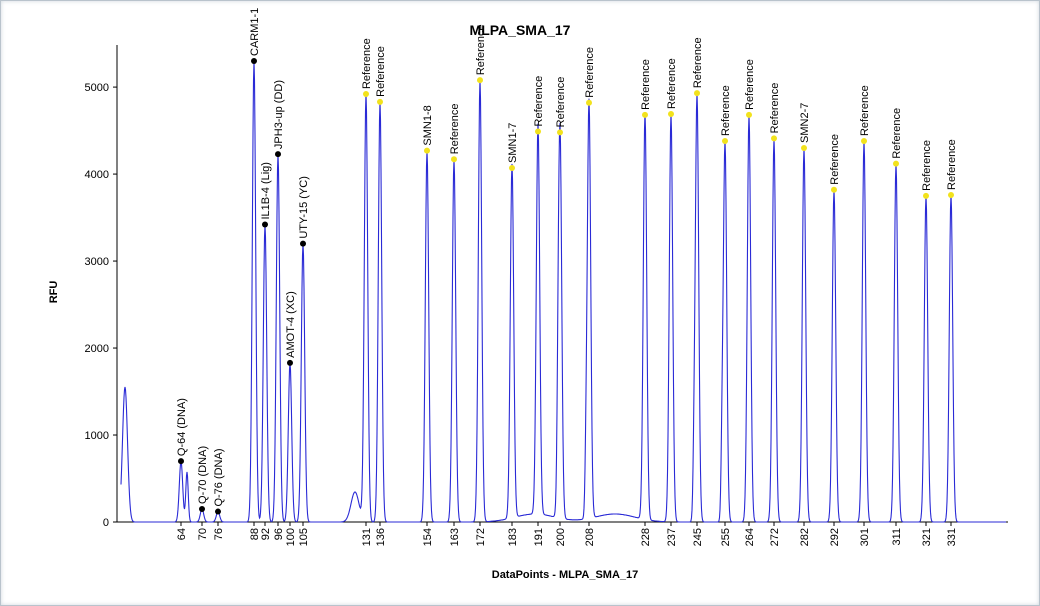 This screenshot has height=606, width=1040. Describe the element at coordinates (428, 537) in the screenshot. I see `x-tick-label: 154` at that location.